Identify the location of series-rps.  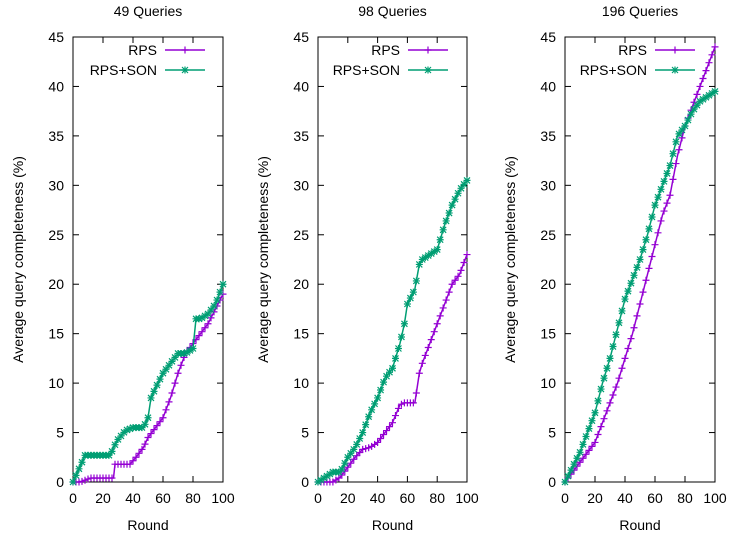
(148, 388).